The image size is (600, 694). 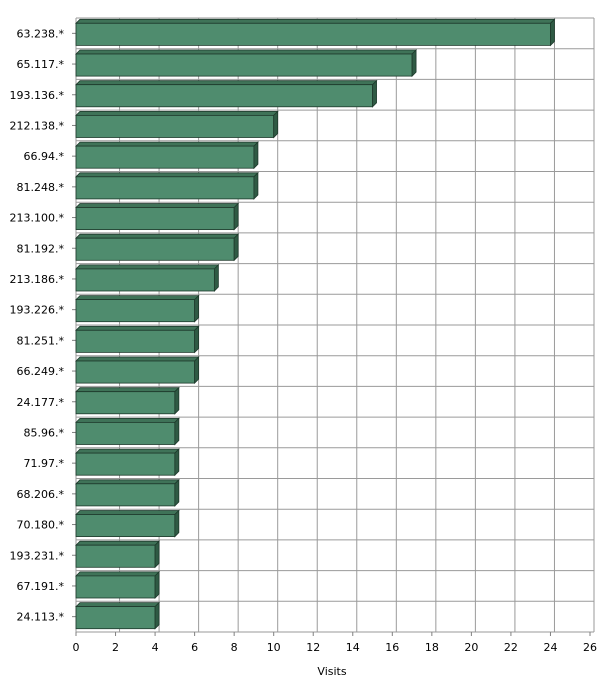 I want to click on category-label: 193.231.*, so click(x=37, y=555).